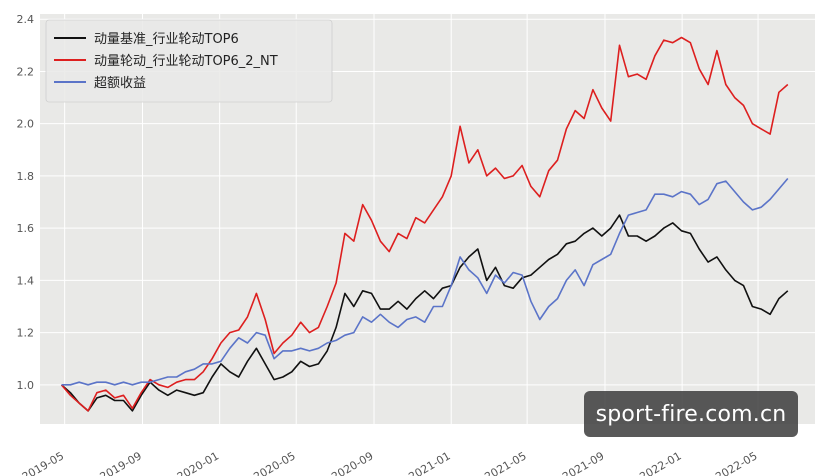  I want to click on y-tick-label: 1.6, so click(26, 228).